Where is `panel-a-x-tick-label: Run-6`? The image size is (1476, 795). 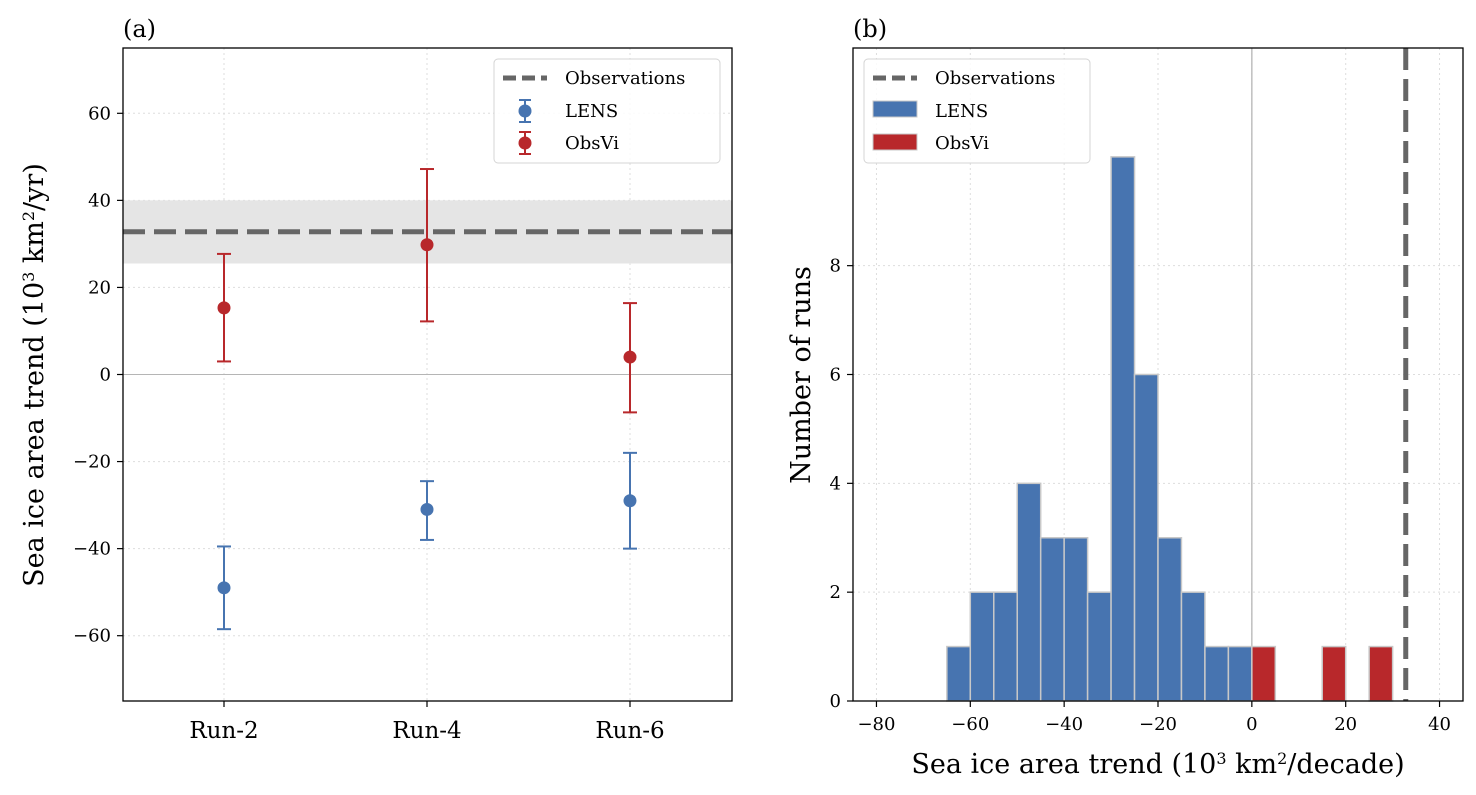
panel-a-x-tick-label: Run-6 is located at coordinates (629, 731).